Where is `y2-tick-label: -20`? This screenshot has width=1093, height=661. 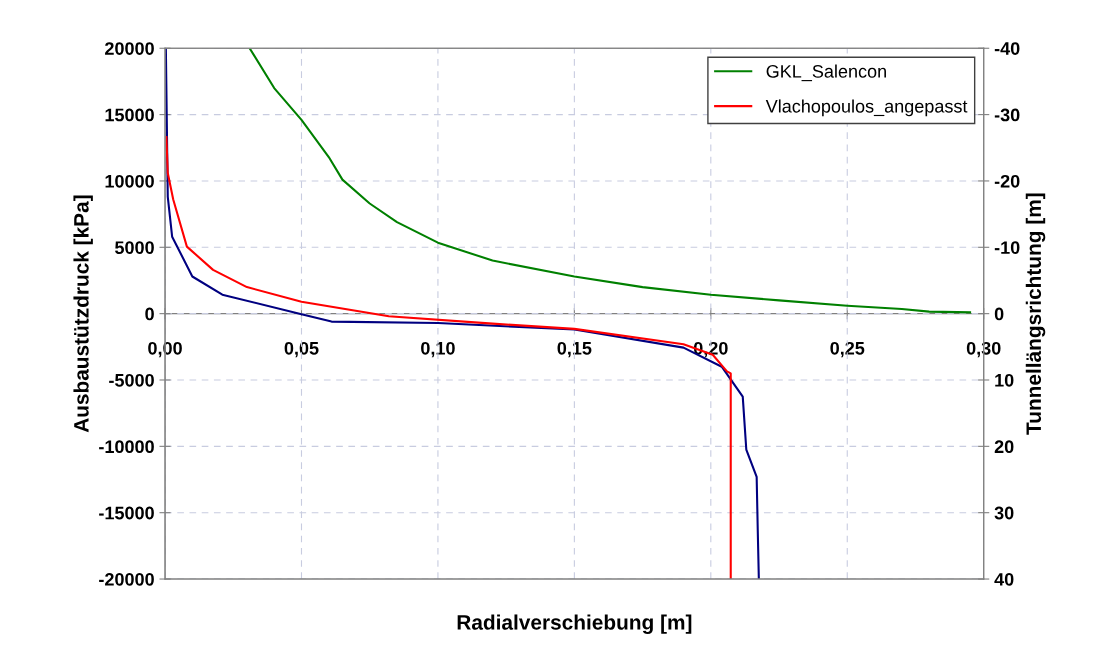
y2-tick-label: -20 is located at coordinates (1007, 181).